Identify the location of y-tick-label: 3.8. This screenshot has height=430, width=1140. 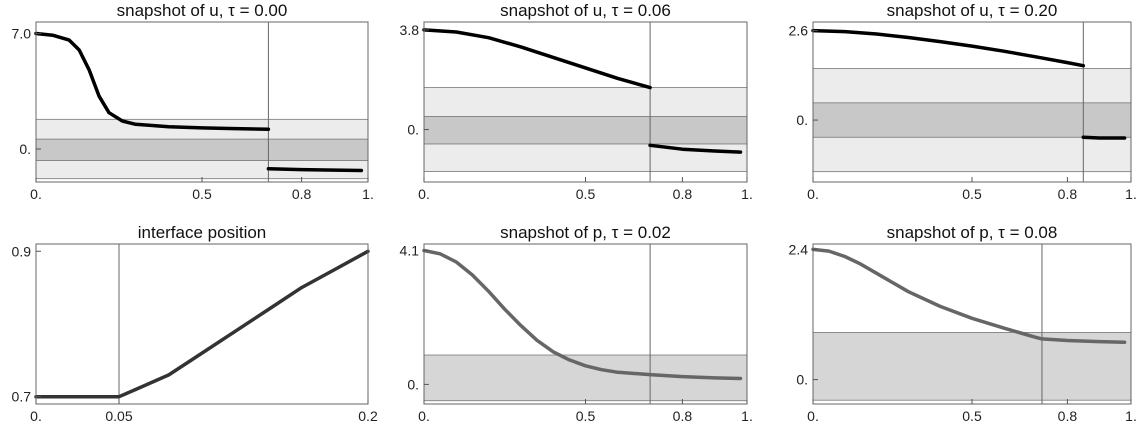
(410, 30).